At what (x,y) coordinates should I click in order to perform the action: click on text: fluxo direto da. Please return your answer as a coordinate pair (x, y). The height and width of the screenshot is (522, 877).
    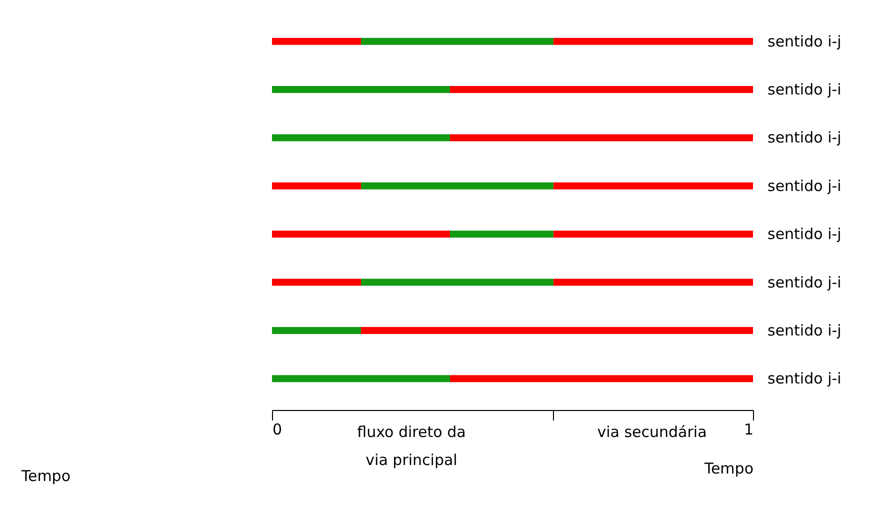
    Looking at the image, I should click on (411, 432).